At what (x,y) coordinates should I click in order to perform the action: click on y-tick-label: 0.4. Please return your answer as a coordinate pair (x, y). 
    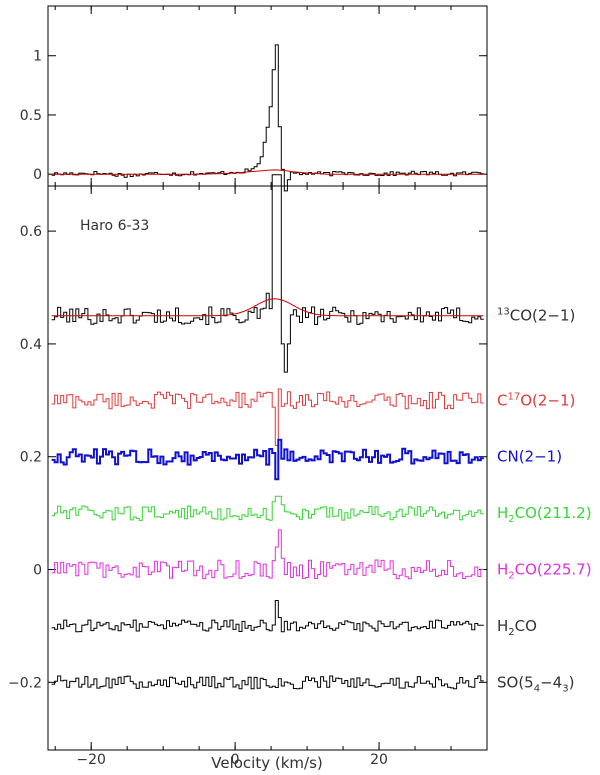
    Looking at the image, I should click on (31, 345).